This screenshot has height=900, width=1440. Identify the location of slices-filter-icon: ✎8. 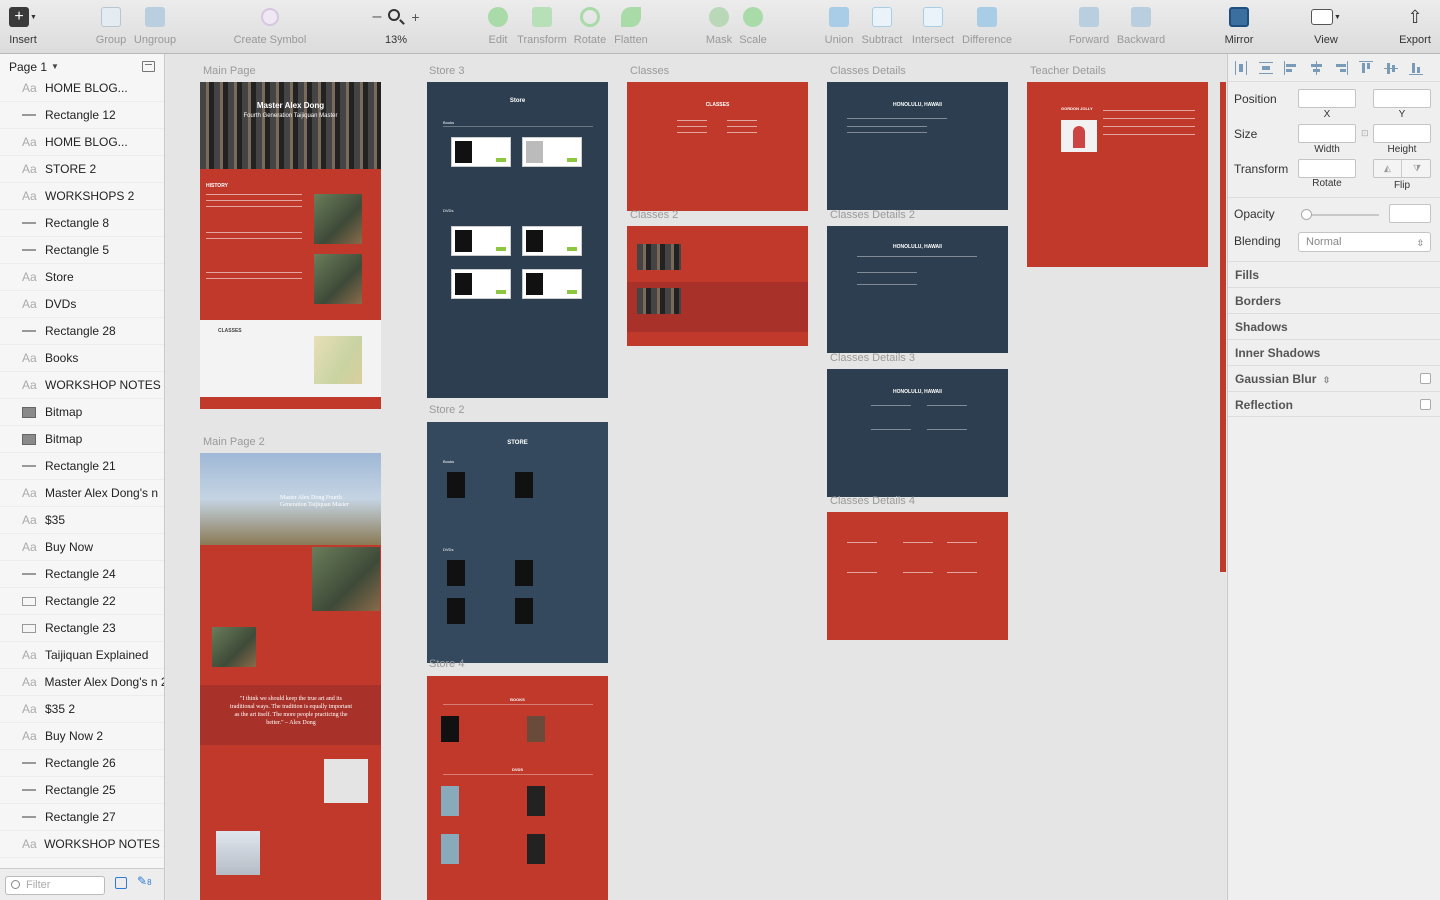
(144, 881).